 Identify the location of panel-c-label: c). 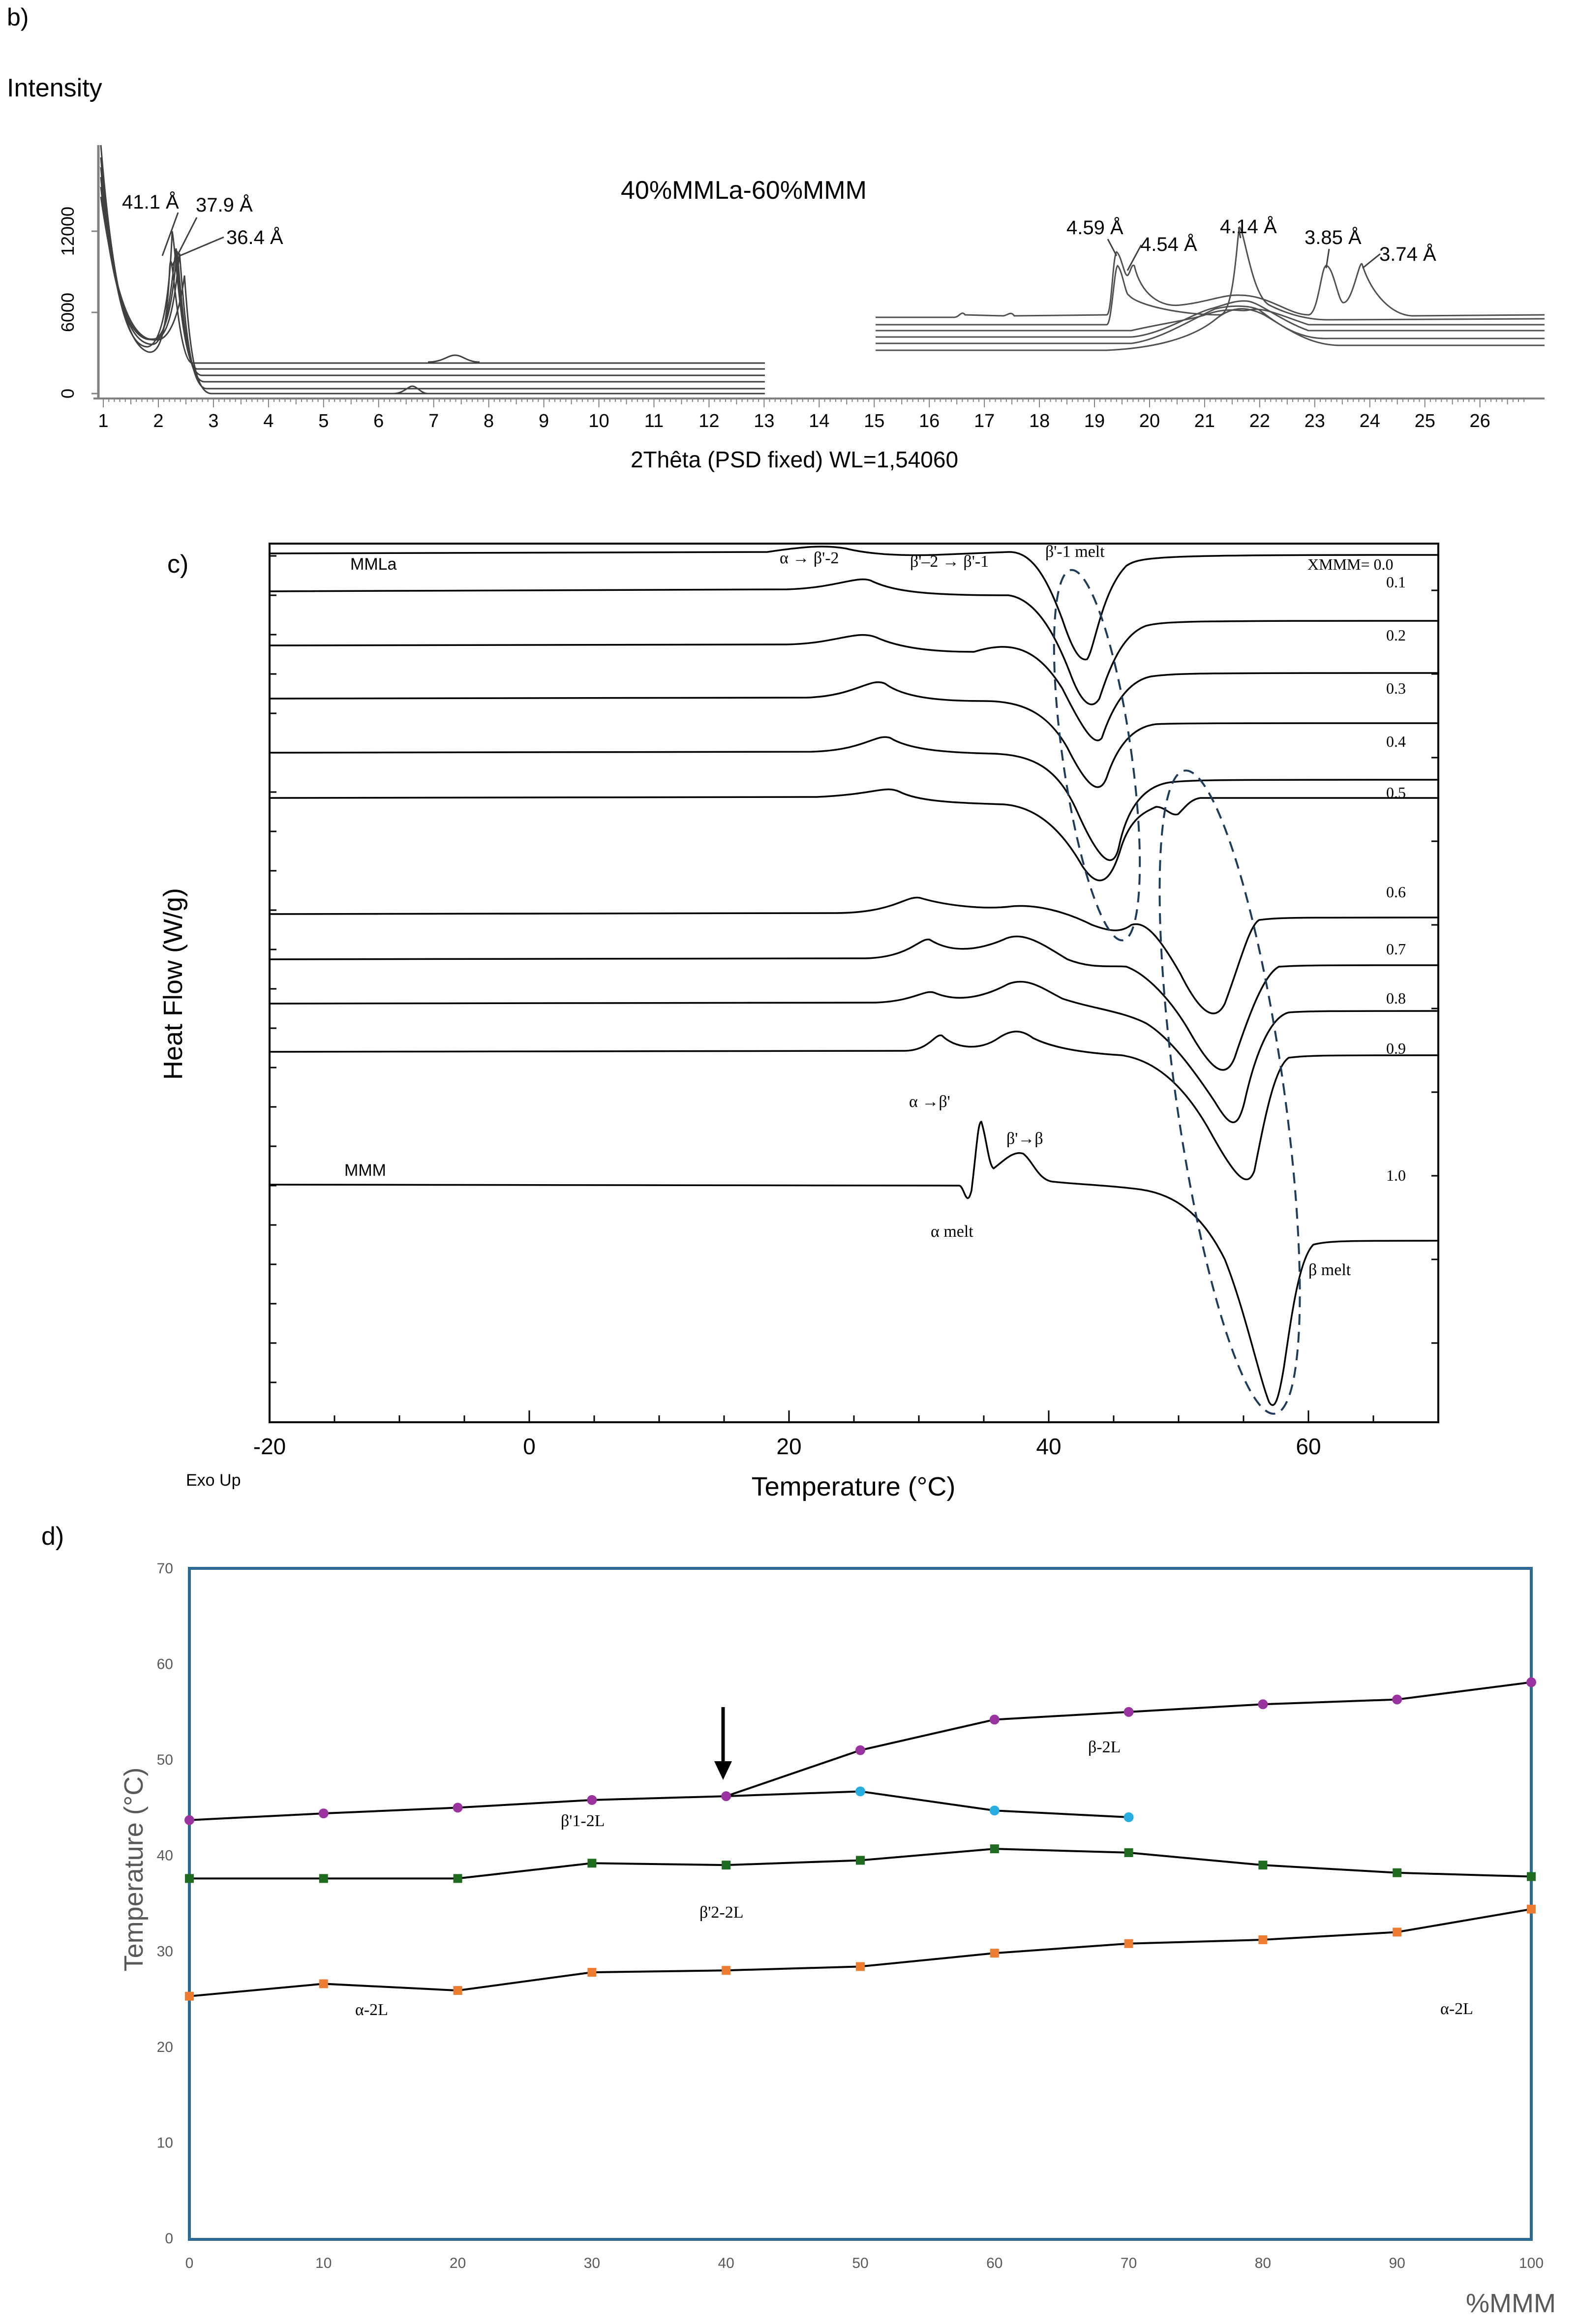
(177, 564).